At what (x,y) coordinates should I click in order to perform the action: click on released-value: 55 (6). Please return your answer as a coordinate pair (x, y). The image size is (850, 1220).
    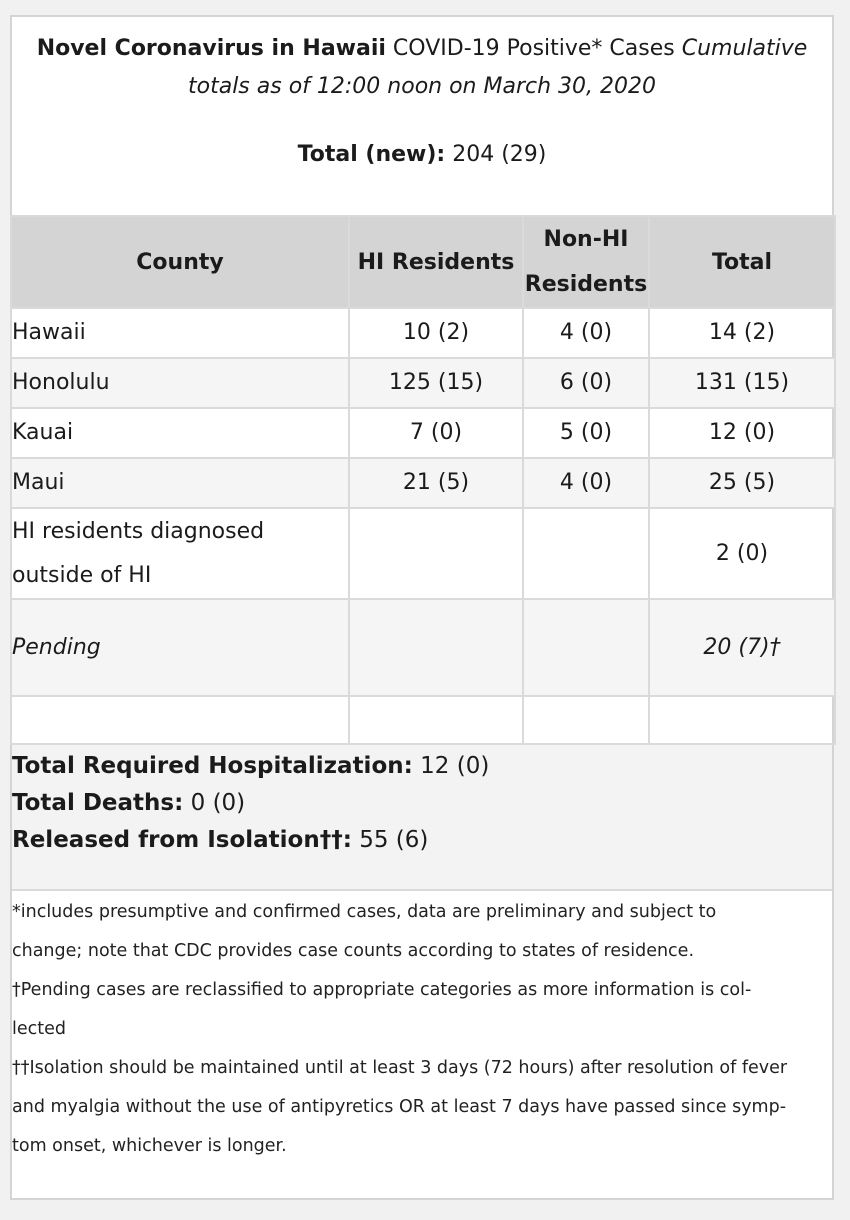
    Looking at the image, I should click on (390, 840).